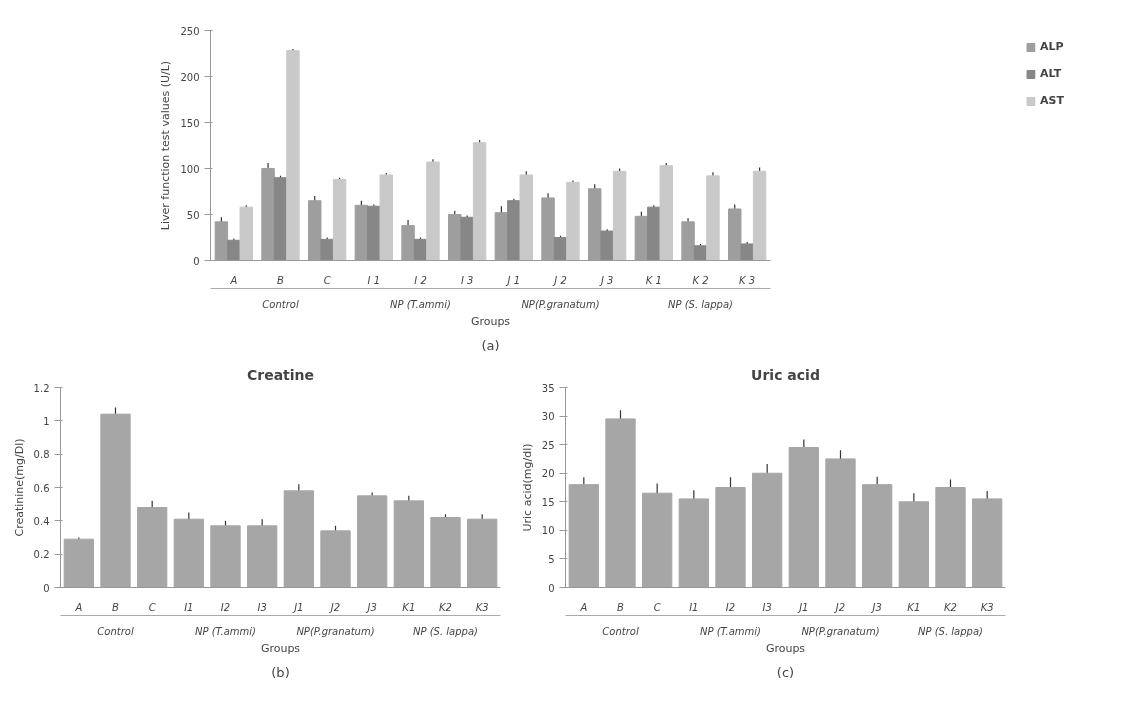 The height and width of the screenshot is (716, 1140). Describe the element at coordinates (747, 280) in the screenshot. I see `x-tick-label: K 3` at that location.